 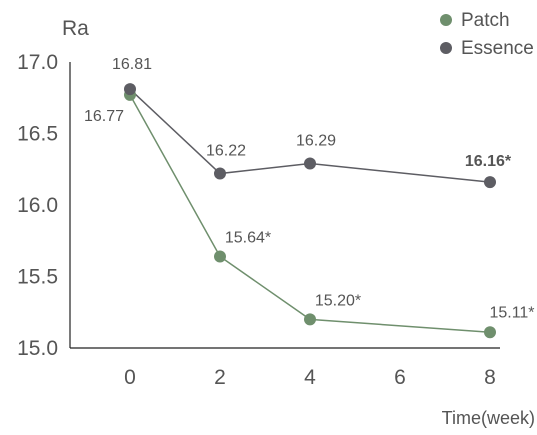 What do you see at coordinates (338, 300) in the screenshot?
I see `data-label-patch: 15.20*` at bounding box center [338, 300].